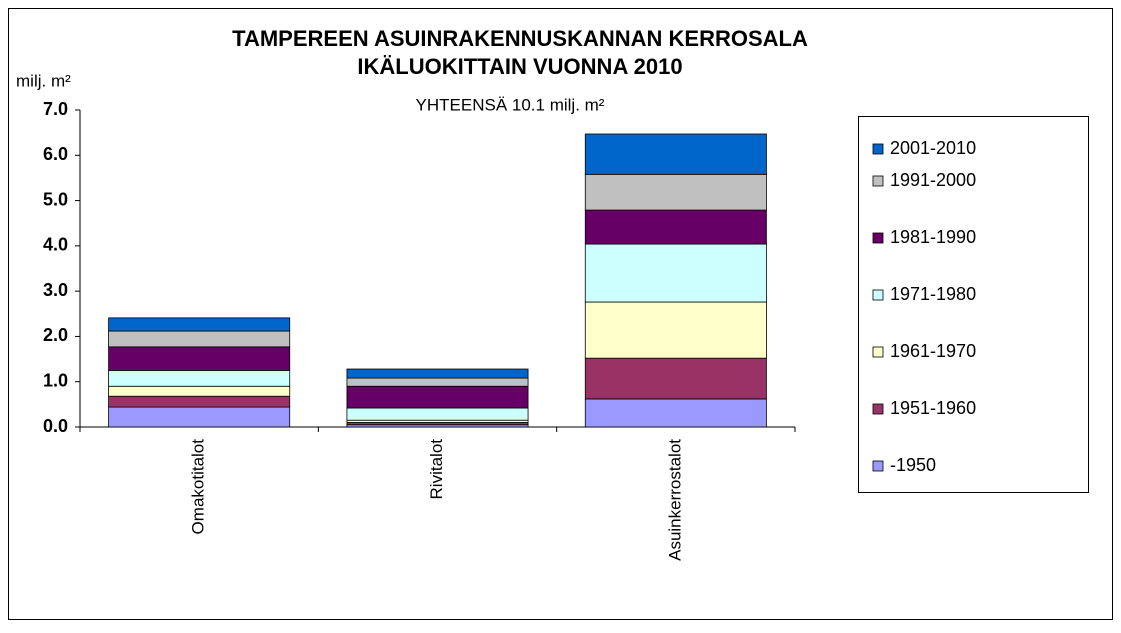 This screenshot has height=633, width=1121. Describe the element at coordinates (933, 237) in the screenshot. I see `legend-label: 1981-1990` at that location.